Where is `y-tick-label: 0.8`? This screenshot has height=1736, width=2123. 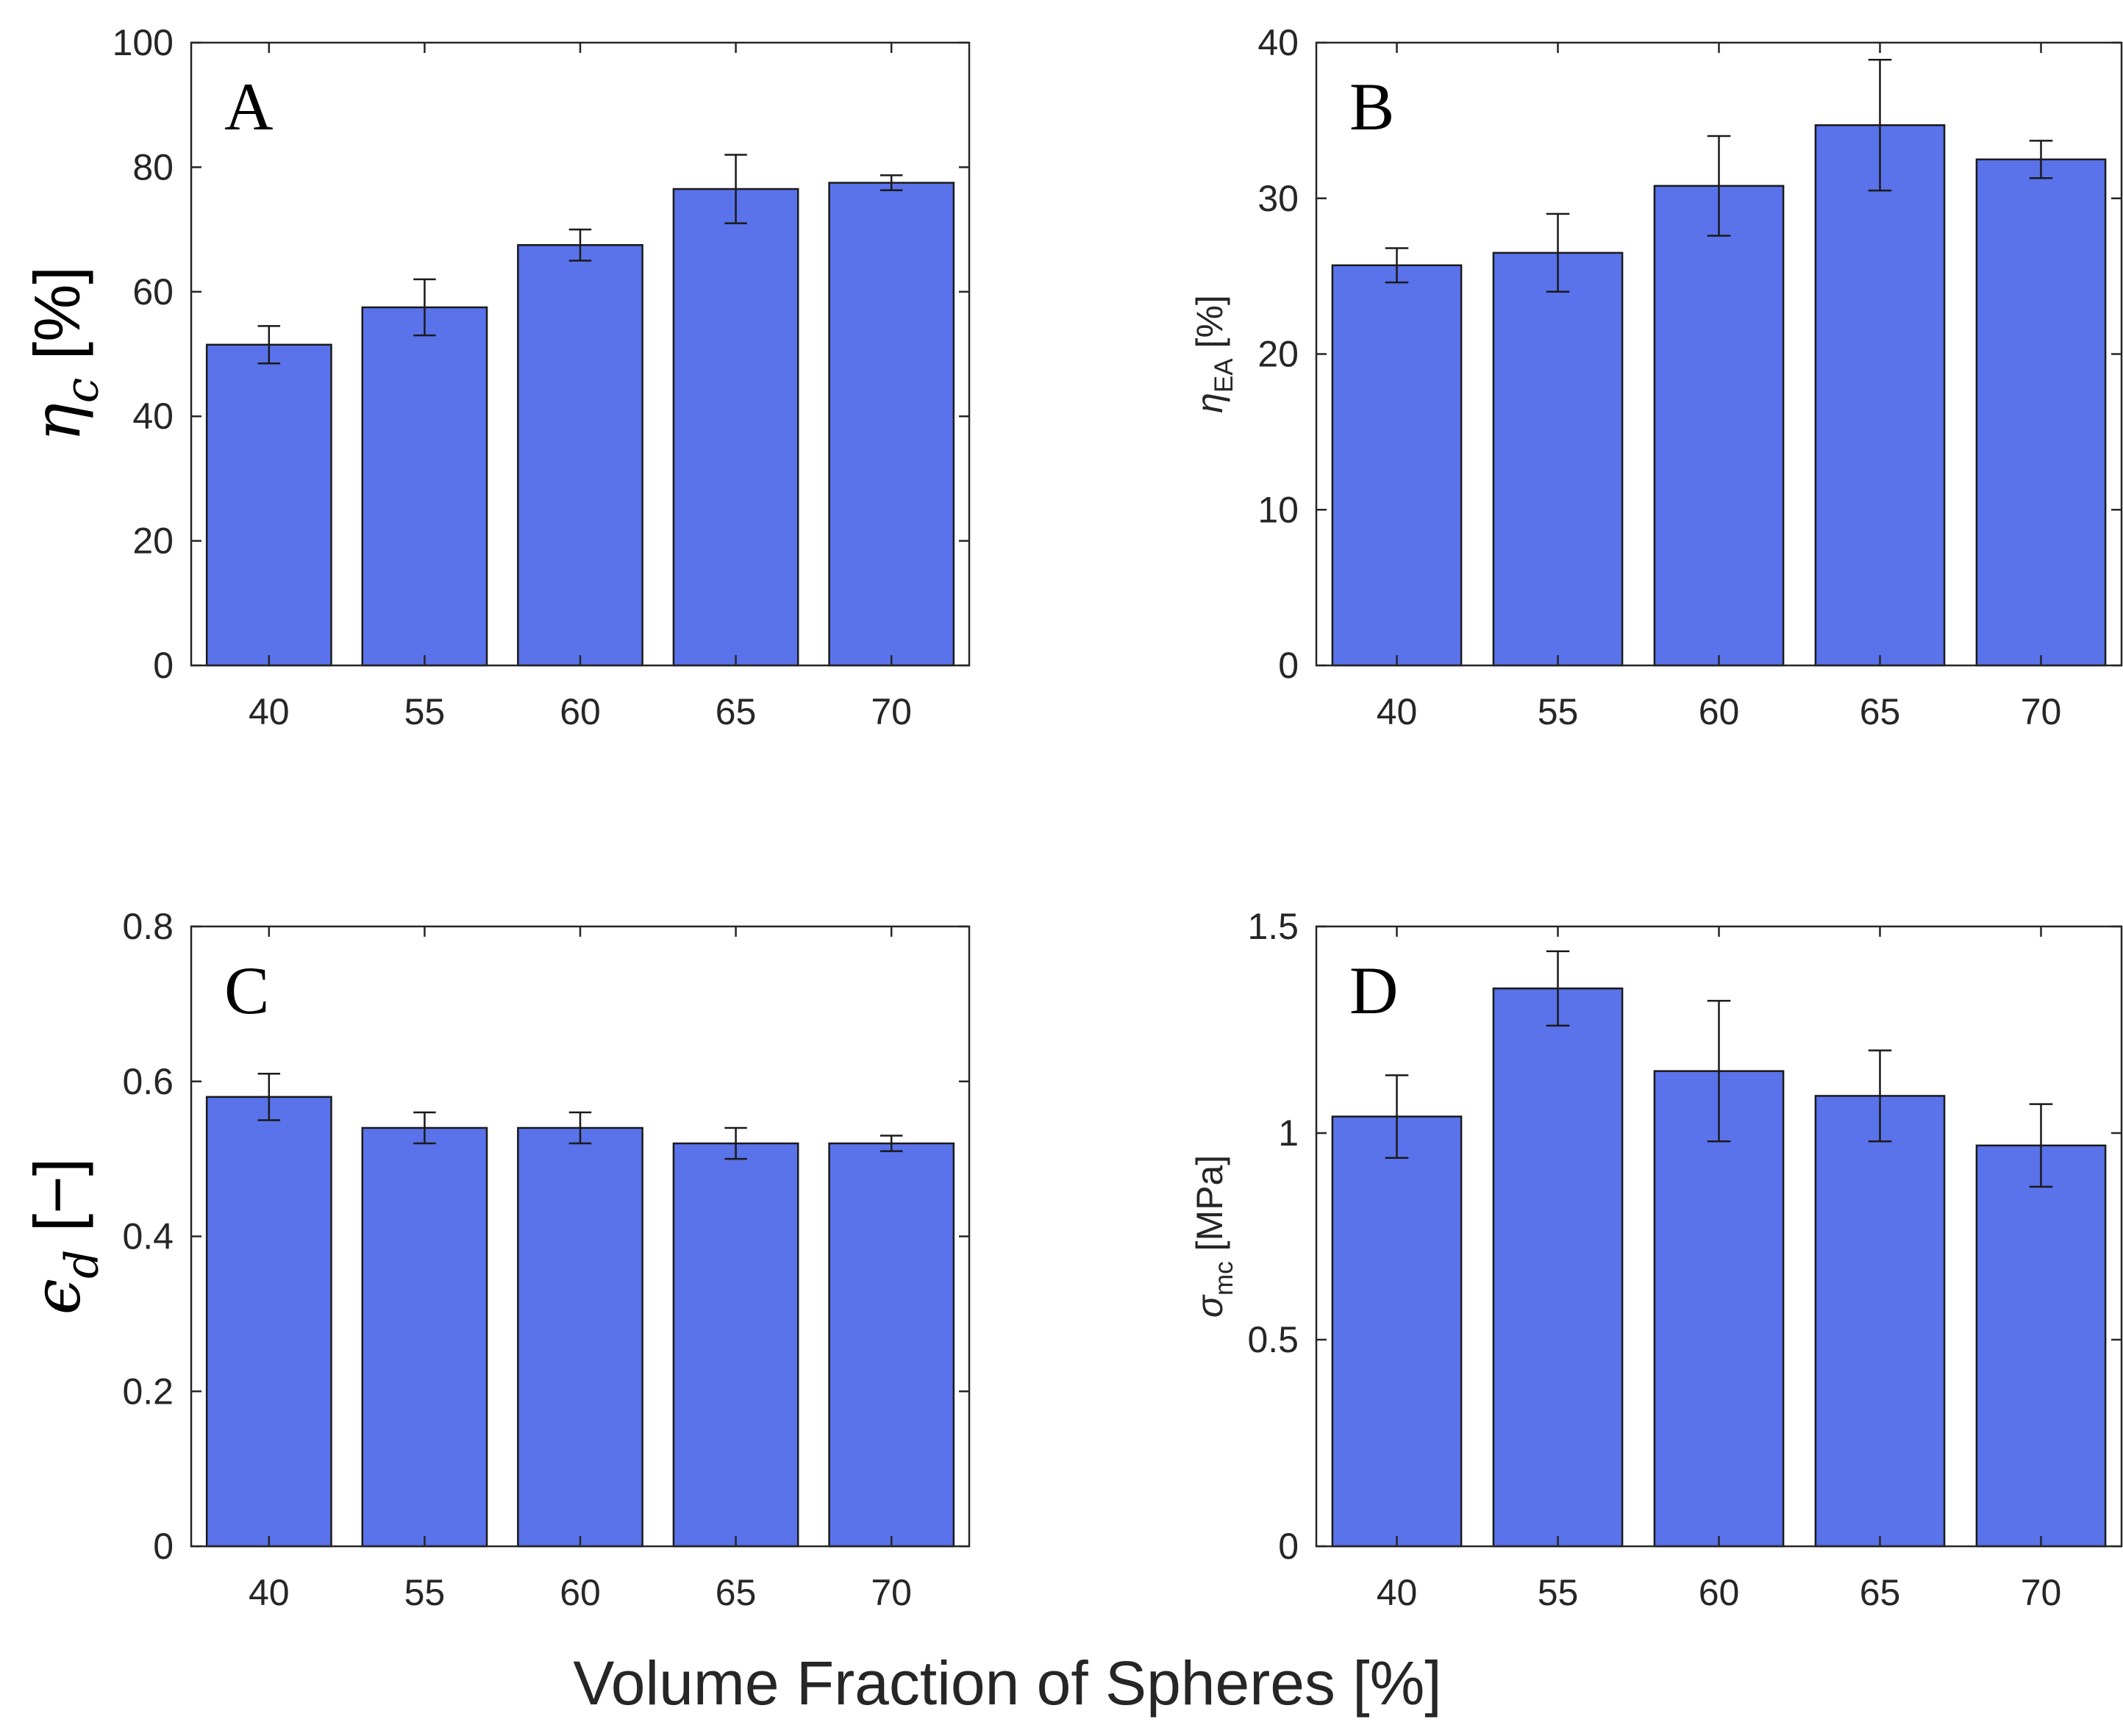 y-tick-label: 0.8 is located at coordinates (148, 926).